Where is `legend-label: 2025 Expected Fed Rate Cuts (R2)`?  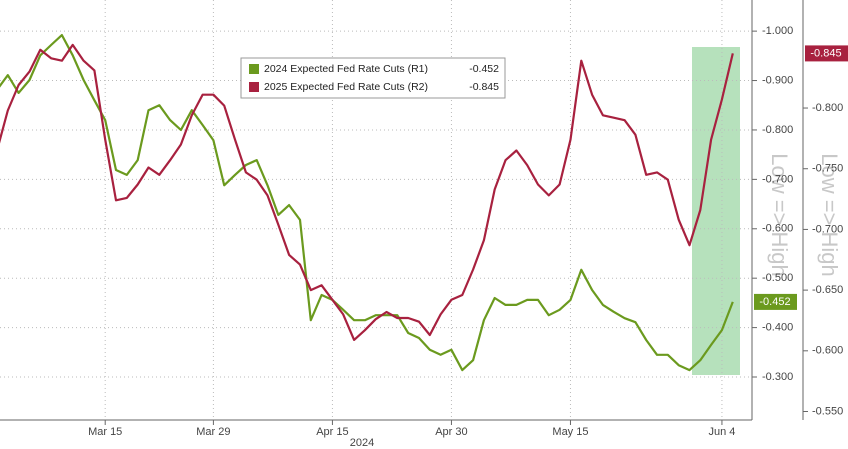
legend-label: 2025 Expected Fed Rate Cuts (R2) is located at coordinates (346, 87).